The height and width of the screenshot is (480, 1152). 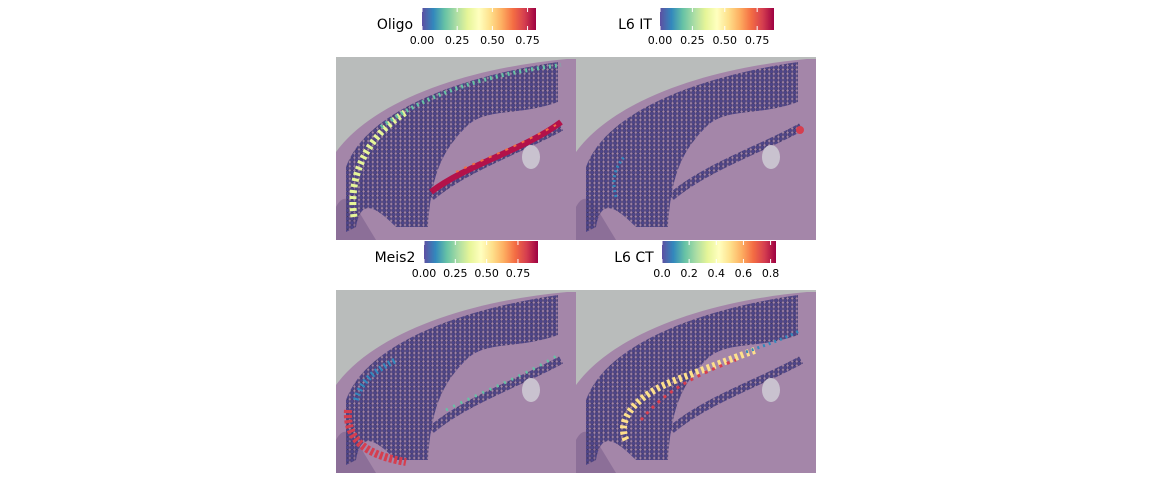 What do you see at coordinates (635, 25) in the screenshot?
I see `panel-title: L6 IT` at bounding box center [635, 25].